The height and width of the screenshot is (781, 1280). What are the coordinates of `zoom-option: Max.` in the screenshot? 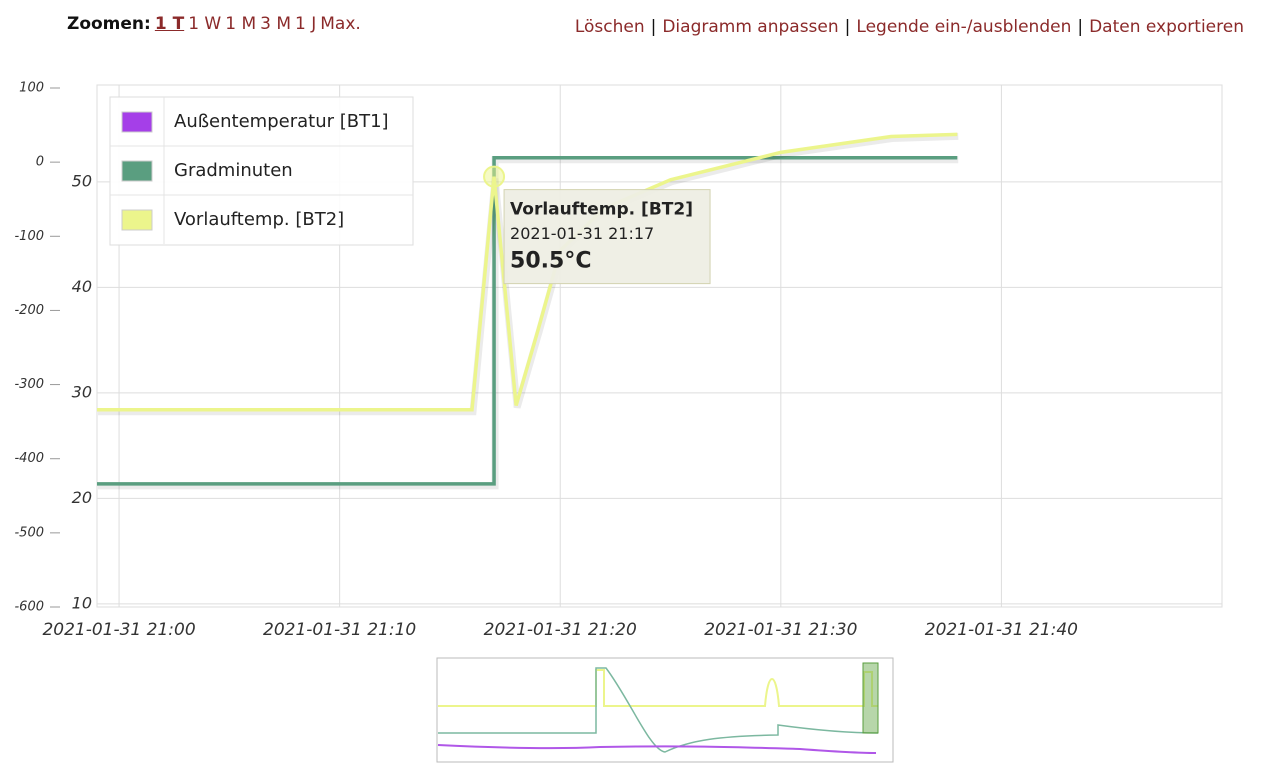 It's located at (340, 24).